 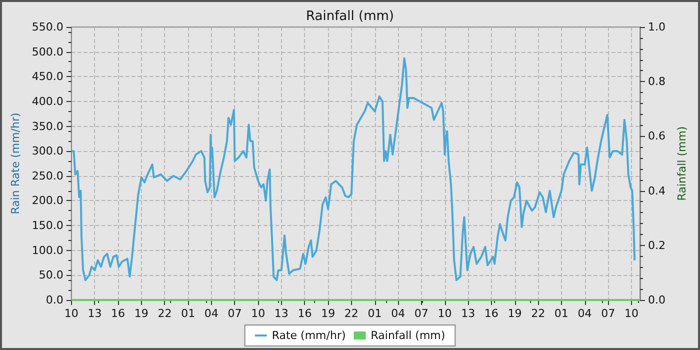 What do you see at coordinates (48, 250) in the screenshot?
I see `y-tick-label: 100.0` at bounding box center [48, 250].